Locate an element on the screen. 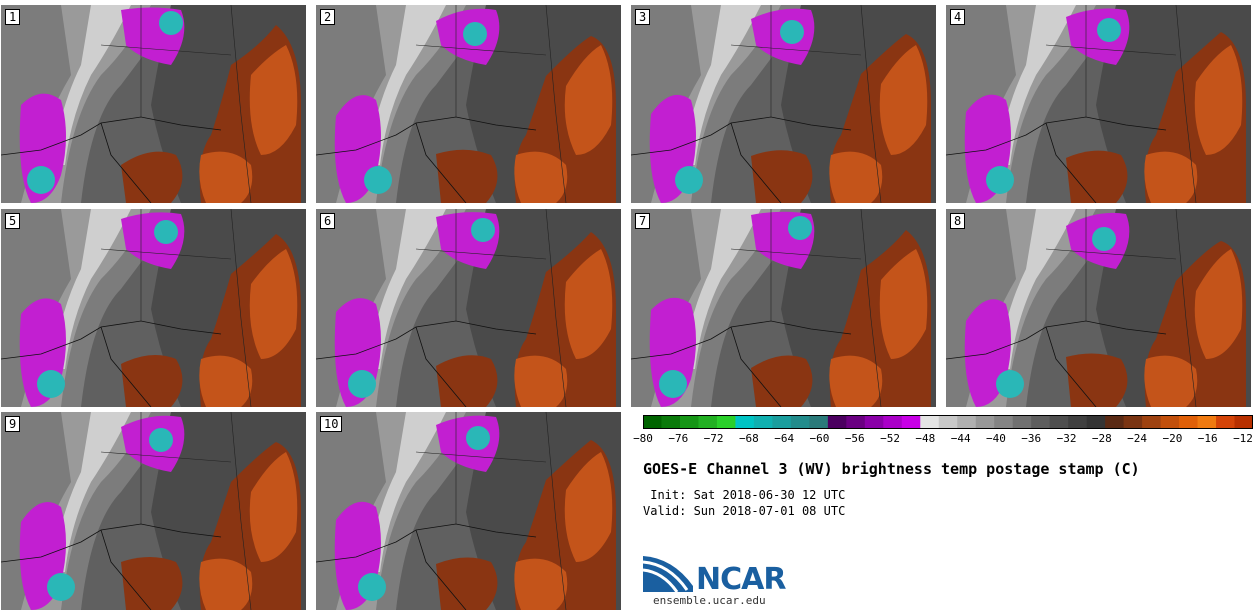 The image size is (1260, 610). site-url: ensemble.ucar.edu is located at coordinates (709, 600).